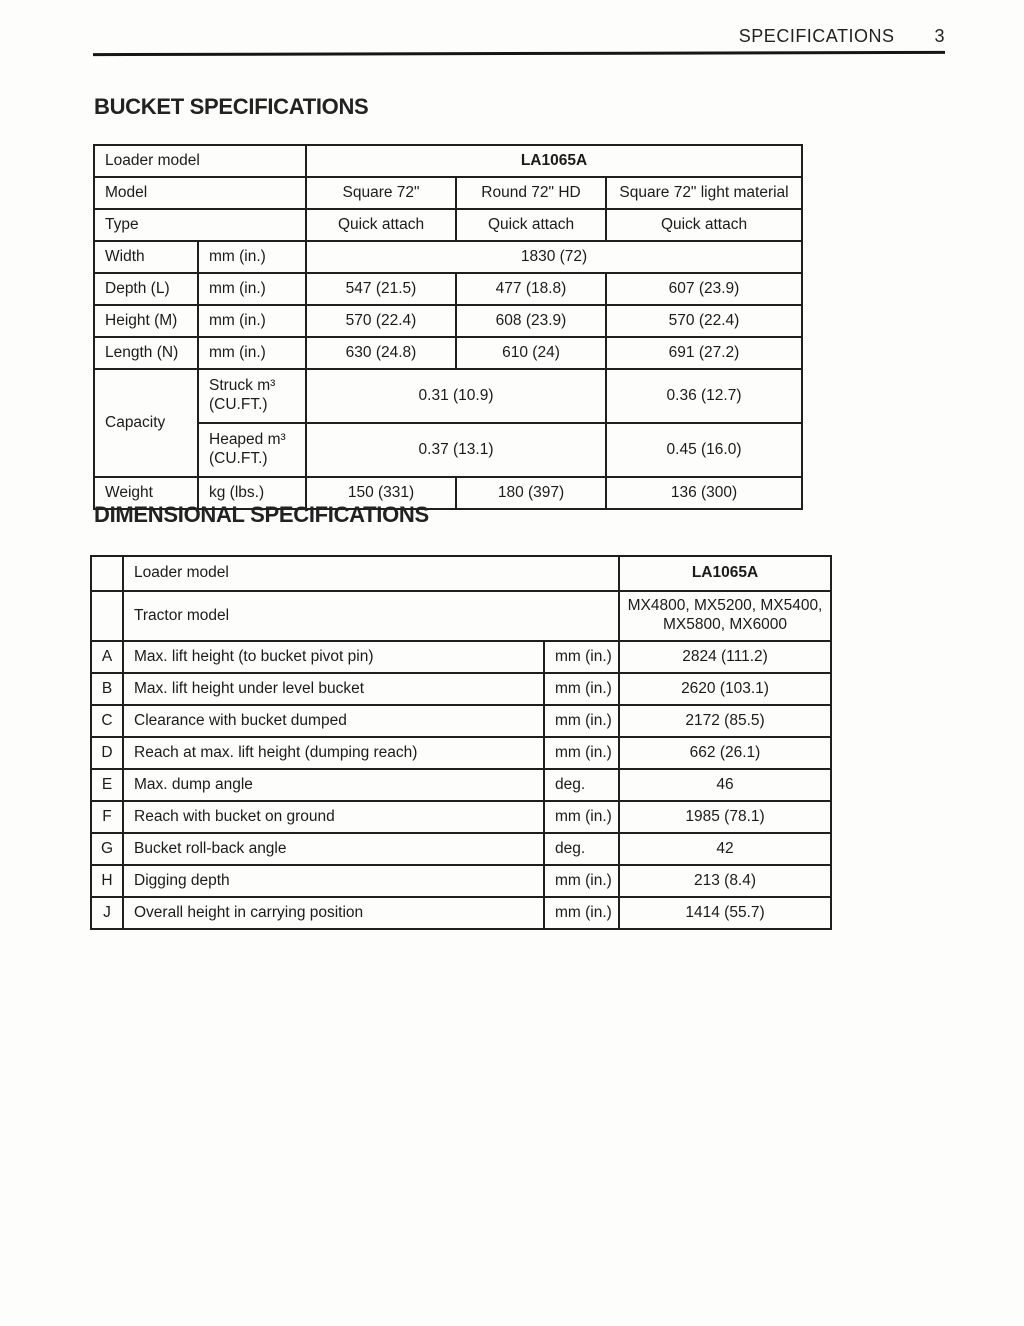 The image size is (1024, 1326). I want to click on row-desc-cell: Digging depth, so click(333, 881).